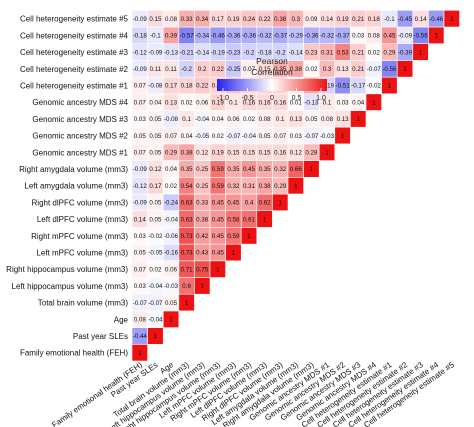 This screenshot has height=427, width=474. What do you see at coordinates (187, 269) in the screenshot?
I see `heatmap-cell-value: 0.71` at bounding box center [187, 269].